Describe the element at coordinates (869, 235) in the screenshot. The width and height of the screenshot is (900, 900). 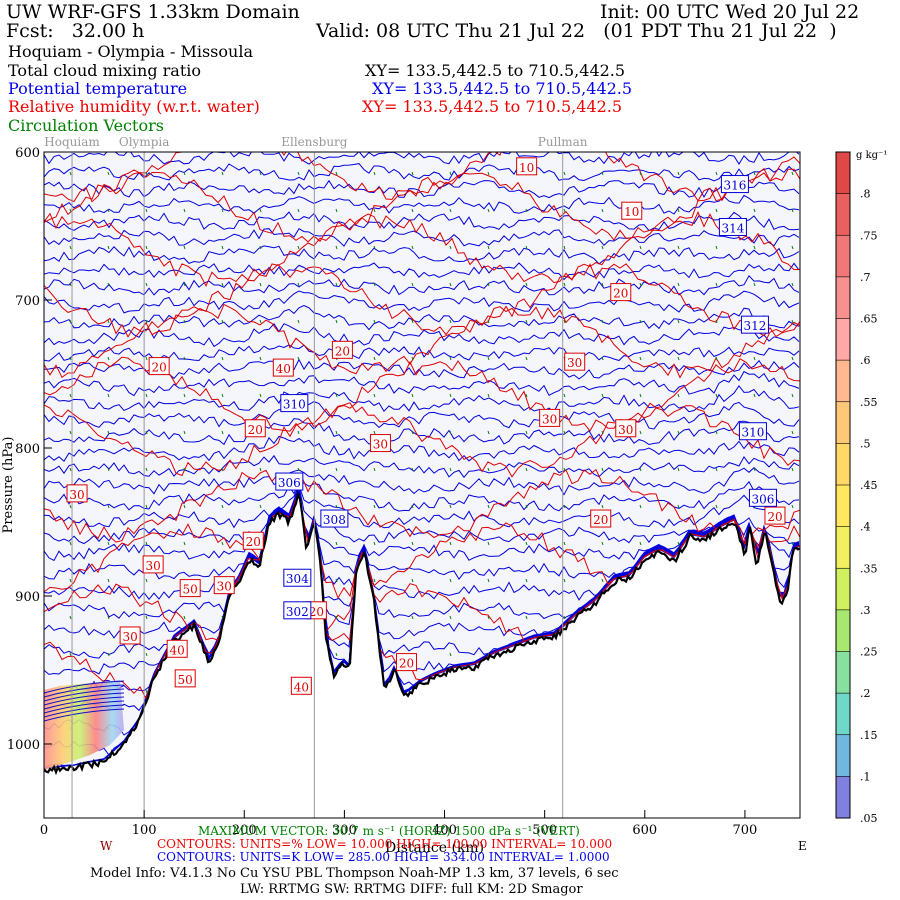
I see `colorbar-label: .75` at that location.